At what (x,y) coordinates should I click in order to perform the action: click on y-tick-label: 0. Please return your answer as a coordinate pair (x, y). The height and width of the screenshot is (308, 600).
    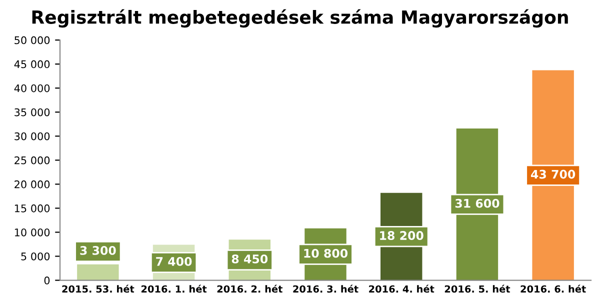
    Looking at the image, I should click on (47, 280).